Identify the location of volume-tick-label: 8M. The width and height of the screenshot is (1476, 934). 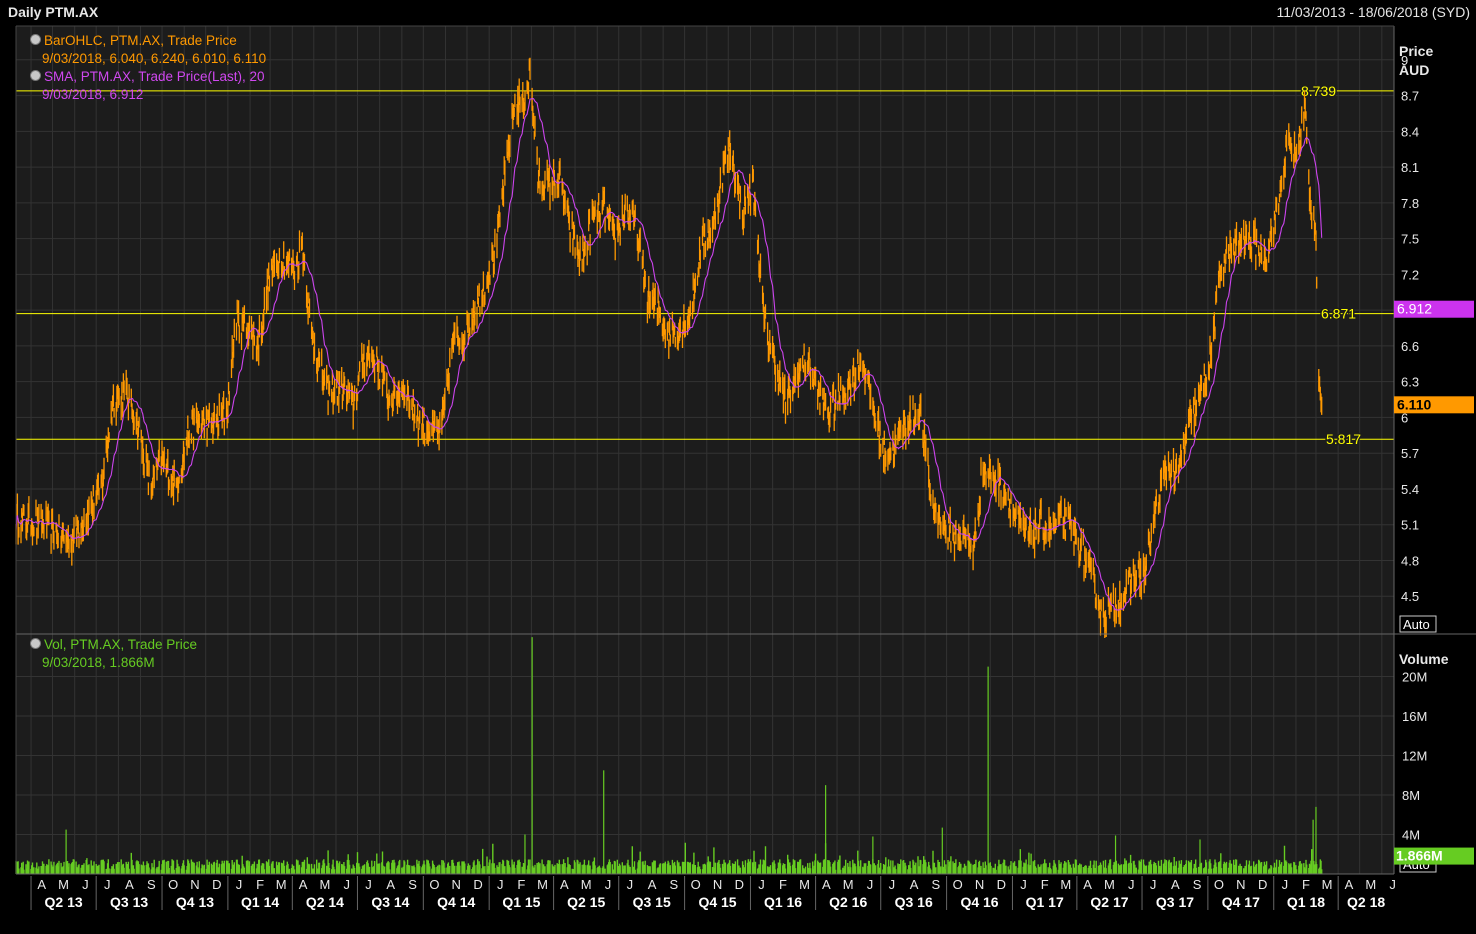
(1411, 795).